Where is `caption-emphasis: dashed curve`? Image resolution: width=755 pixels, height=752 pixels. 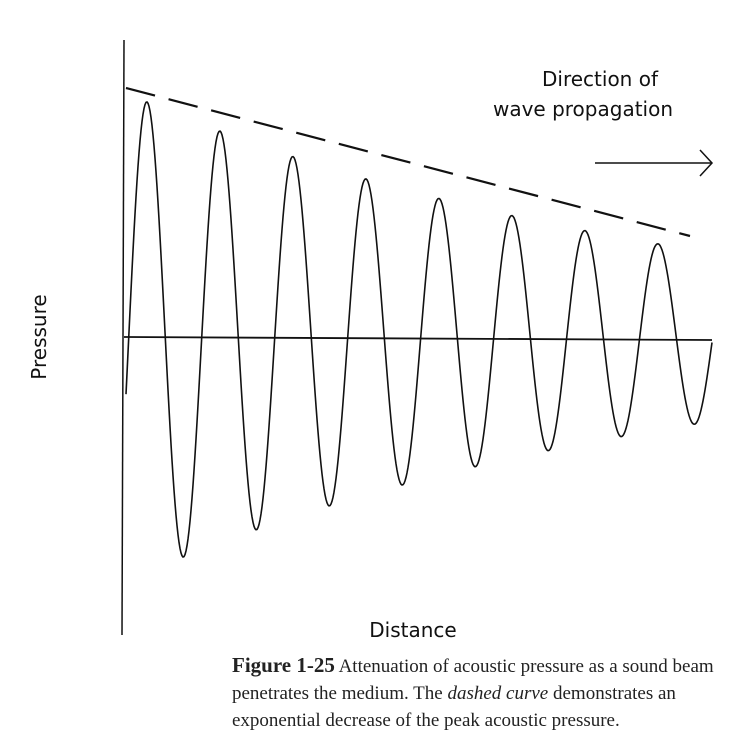 caption-emphasis: dashed curve is located at coordinates (498, 693).